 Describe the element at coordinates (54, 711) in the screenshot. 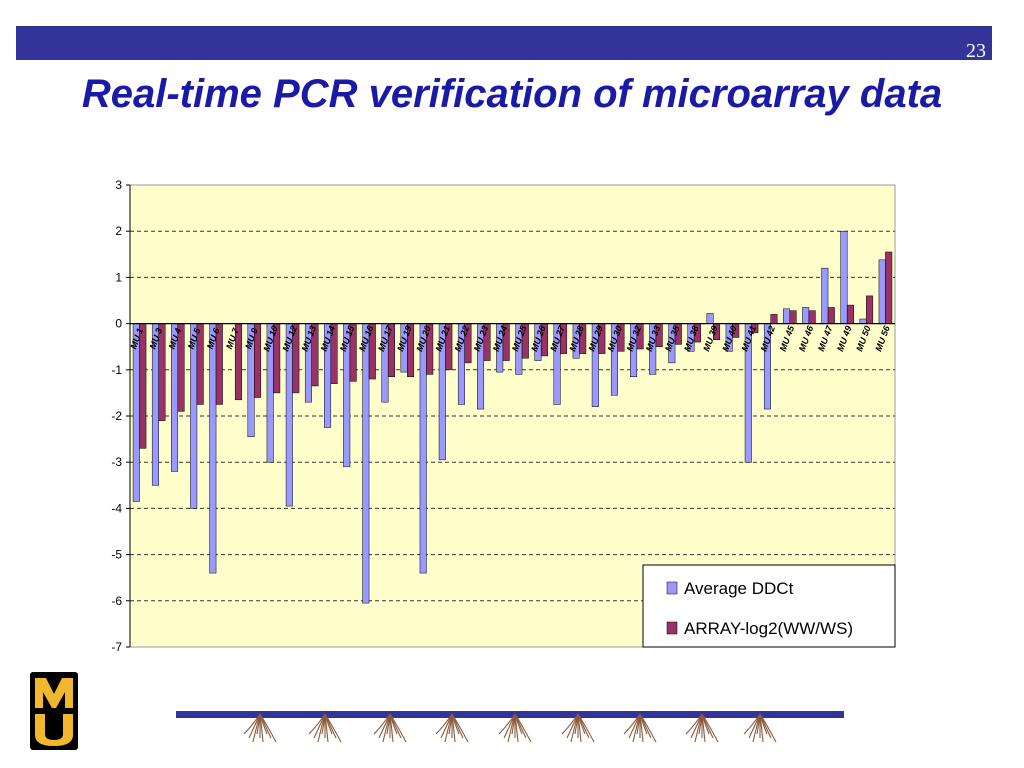

I see `university-logo` at that location.